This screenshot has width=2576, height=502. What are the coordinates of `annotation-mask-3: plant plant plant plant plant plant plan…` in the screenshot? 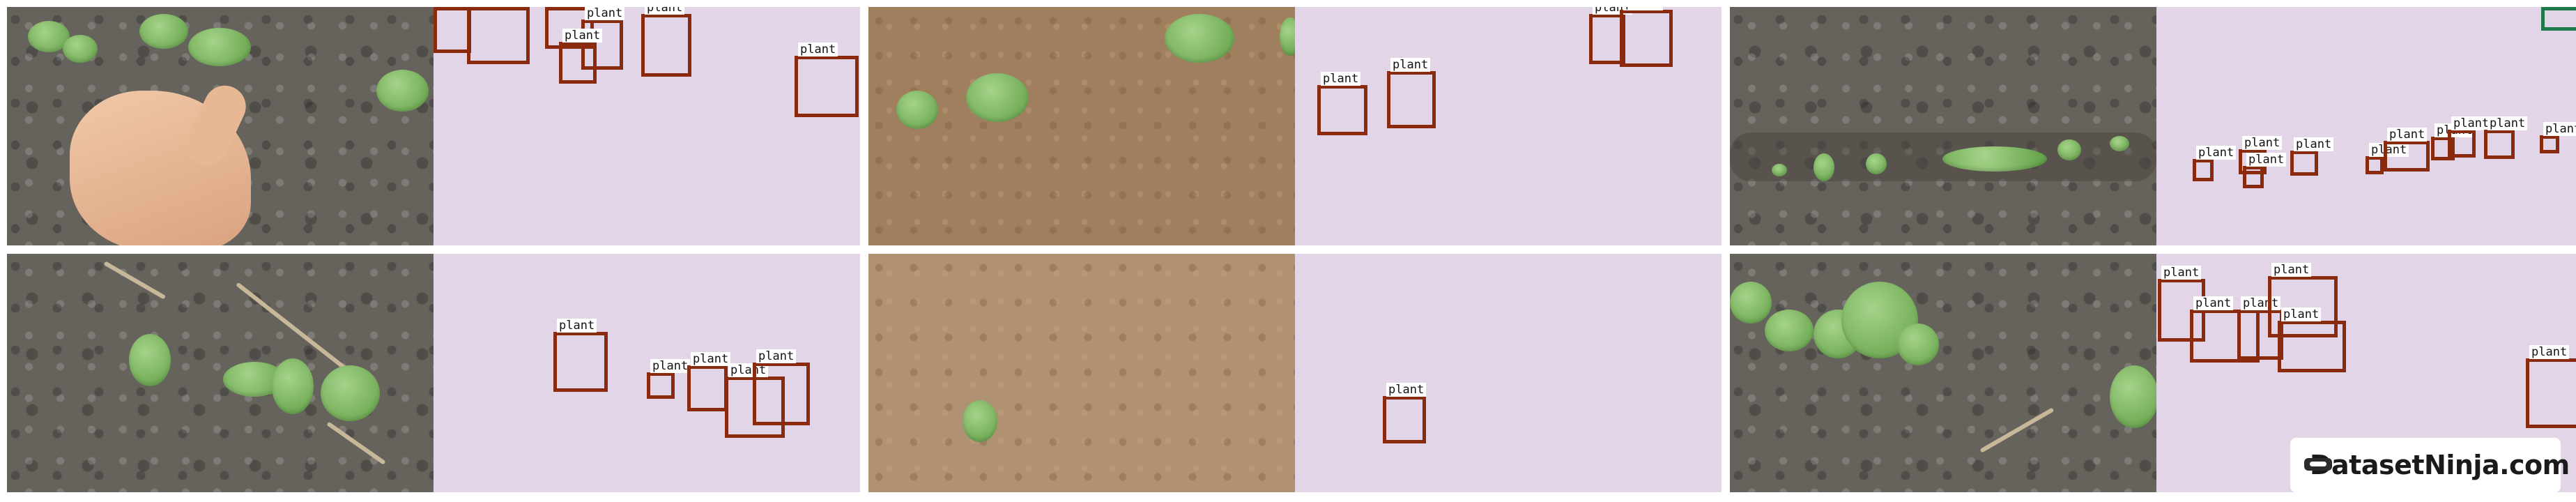 It's located at (2366, 126).